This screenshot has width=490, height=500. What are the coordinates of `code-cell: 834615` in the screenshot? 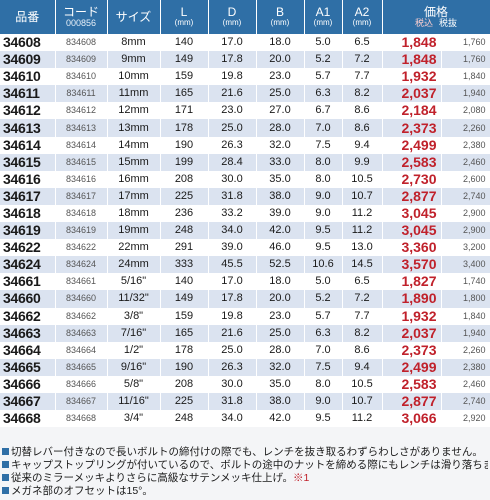 It's located at (81, 162).